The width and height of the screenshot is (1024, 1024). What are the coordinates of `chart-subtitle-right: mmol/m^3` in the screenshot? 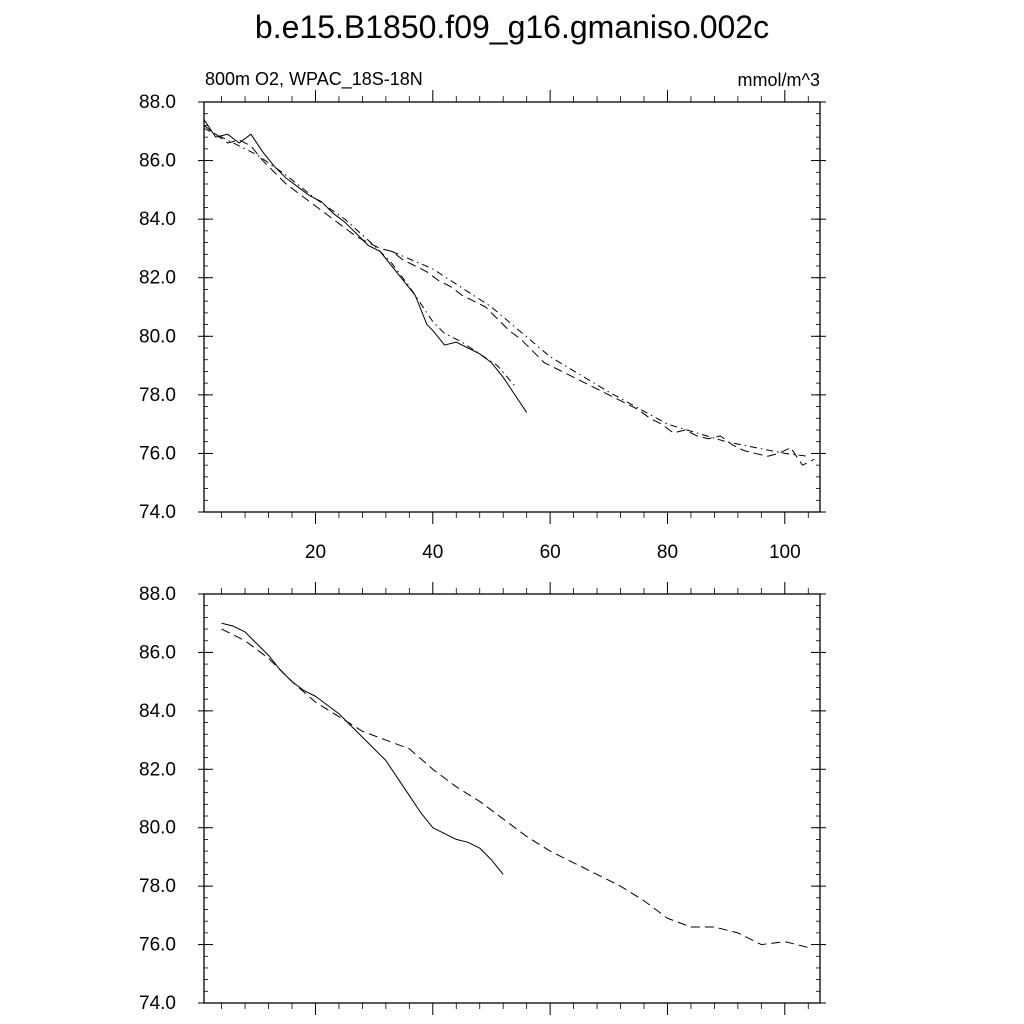 It's located at (779, 80).